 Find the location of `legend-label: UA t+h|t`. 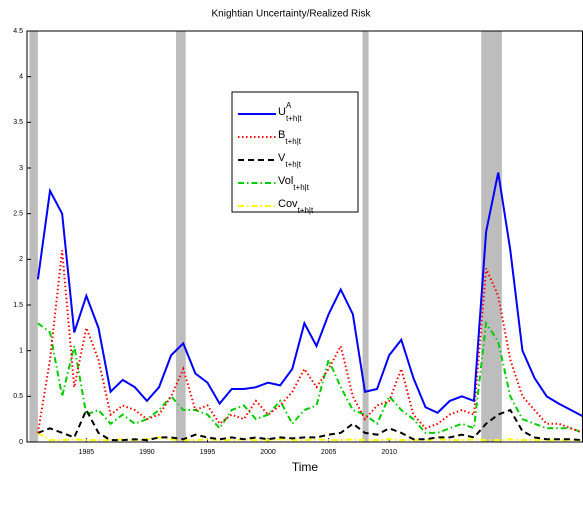

legend-label: UA t+h|t is located at coordinates (290, 112).